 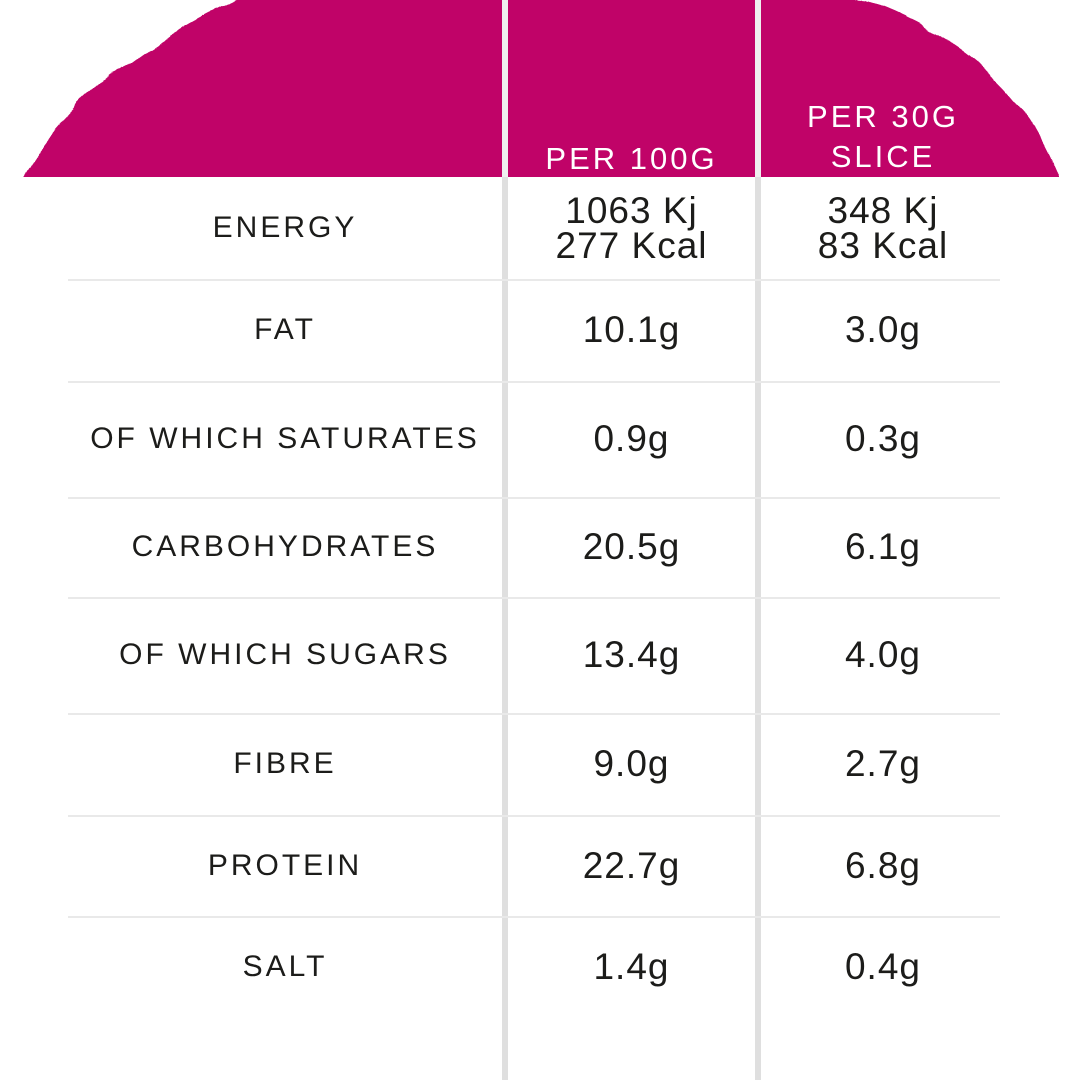 What do you see at coordinates (285, 966) in the screenshot?
I see `row-label-salt: SALT` at bounding box center [285, 966].